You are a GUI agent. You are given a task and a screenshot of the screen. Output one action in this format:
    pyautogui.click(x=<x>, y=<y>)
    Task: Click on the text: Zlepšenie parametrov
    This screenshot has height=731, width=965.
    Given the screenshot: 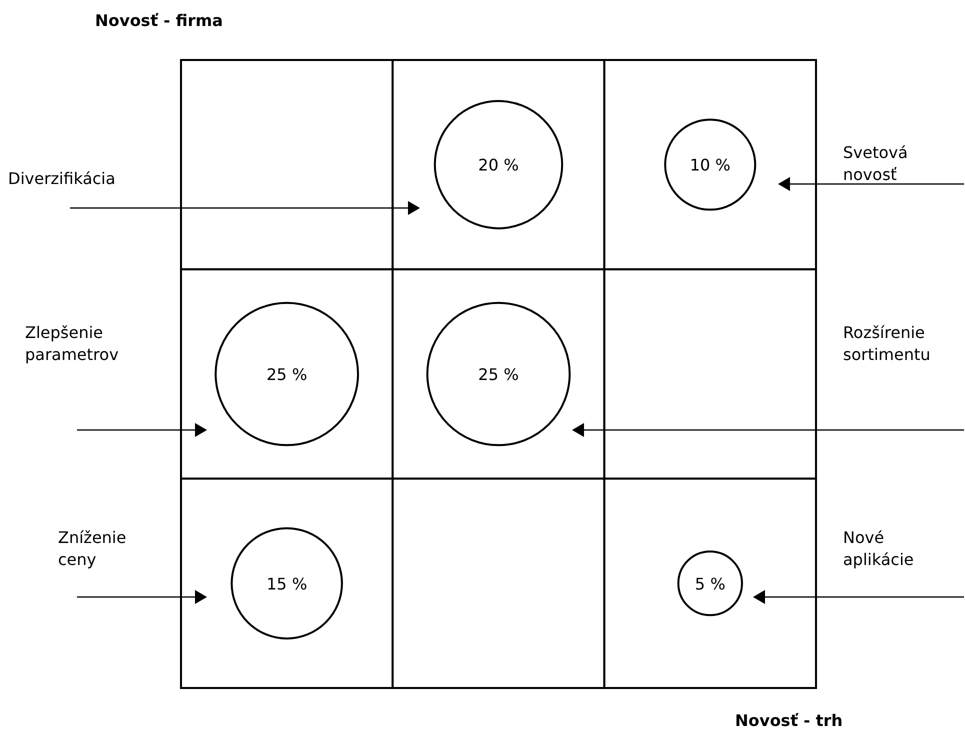 What is the action you would take?
    pyautogui.click(x=72, y=343)
    